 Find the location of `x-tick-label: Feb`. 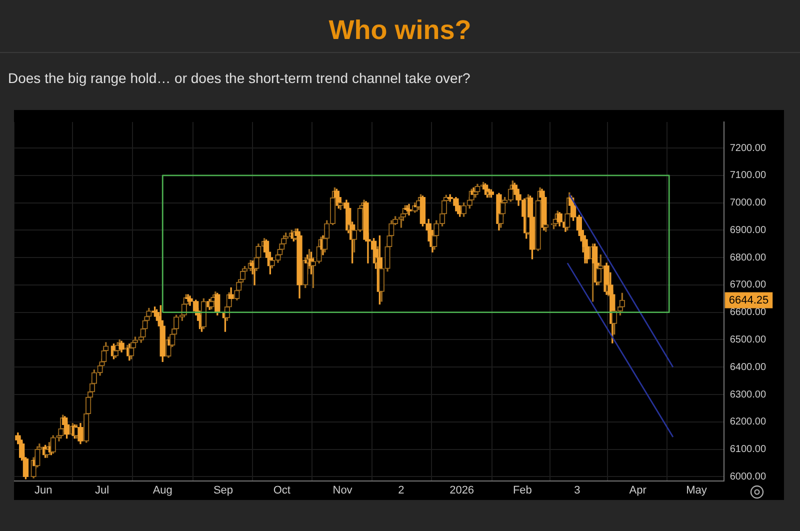

x-tick-label: Feb is located at coordinates (522, 490).